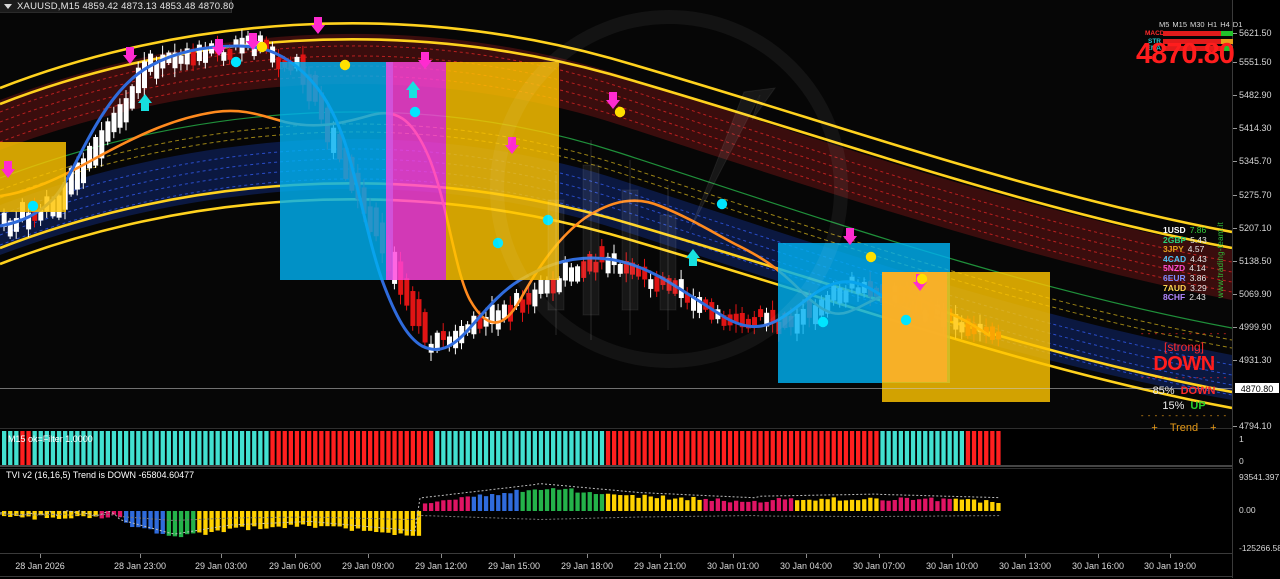  I want to click on chevron-down-icon, so click(8, 6).